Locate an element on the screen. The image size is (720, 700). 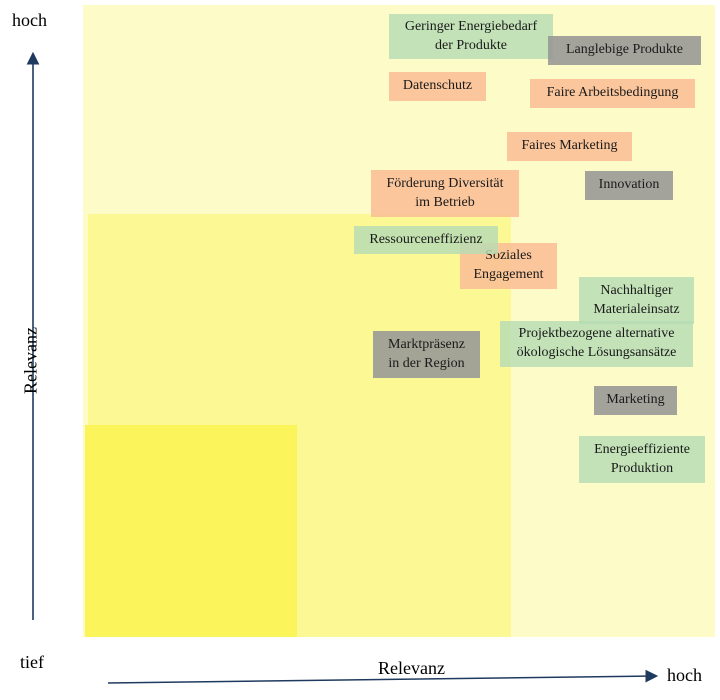
topic-datenschutz: Datenschutz is located at coordinates (437, 86).